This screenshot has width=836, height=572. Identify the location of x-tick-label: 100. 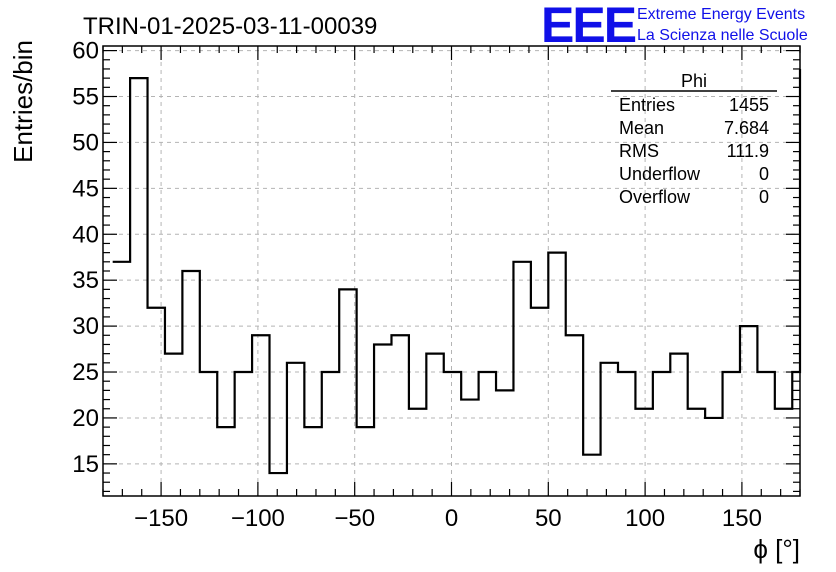
(645, 518).